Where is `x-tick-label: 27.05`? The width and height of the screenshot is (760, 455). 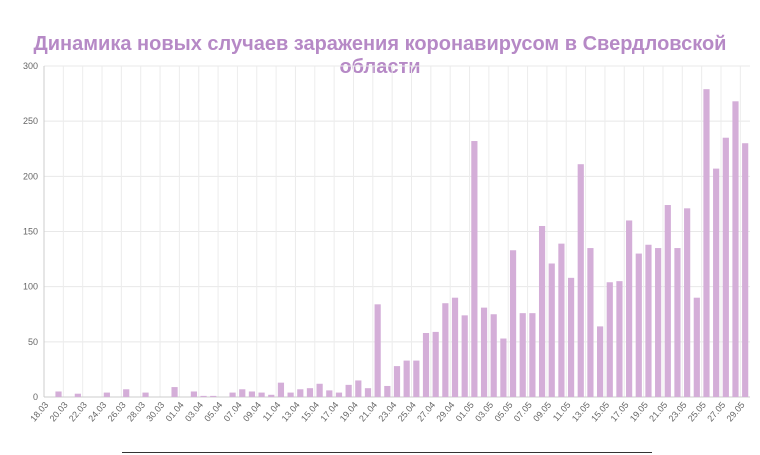 x-tick-label: 27.05 is located at coordinates (716, 412).